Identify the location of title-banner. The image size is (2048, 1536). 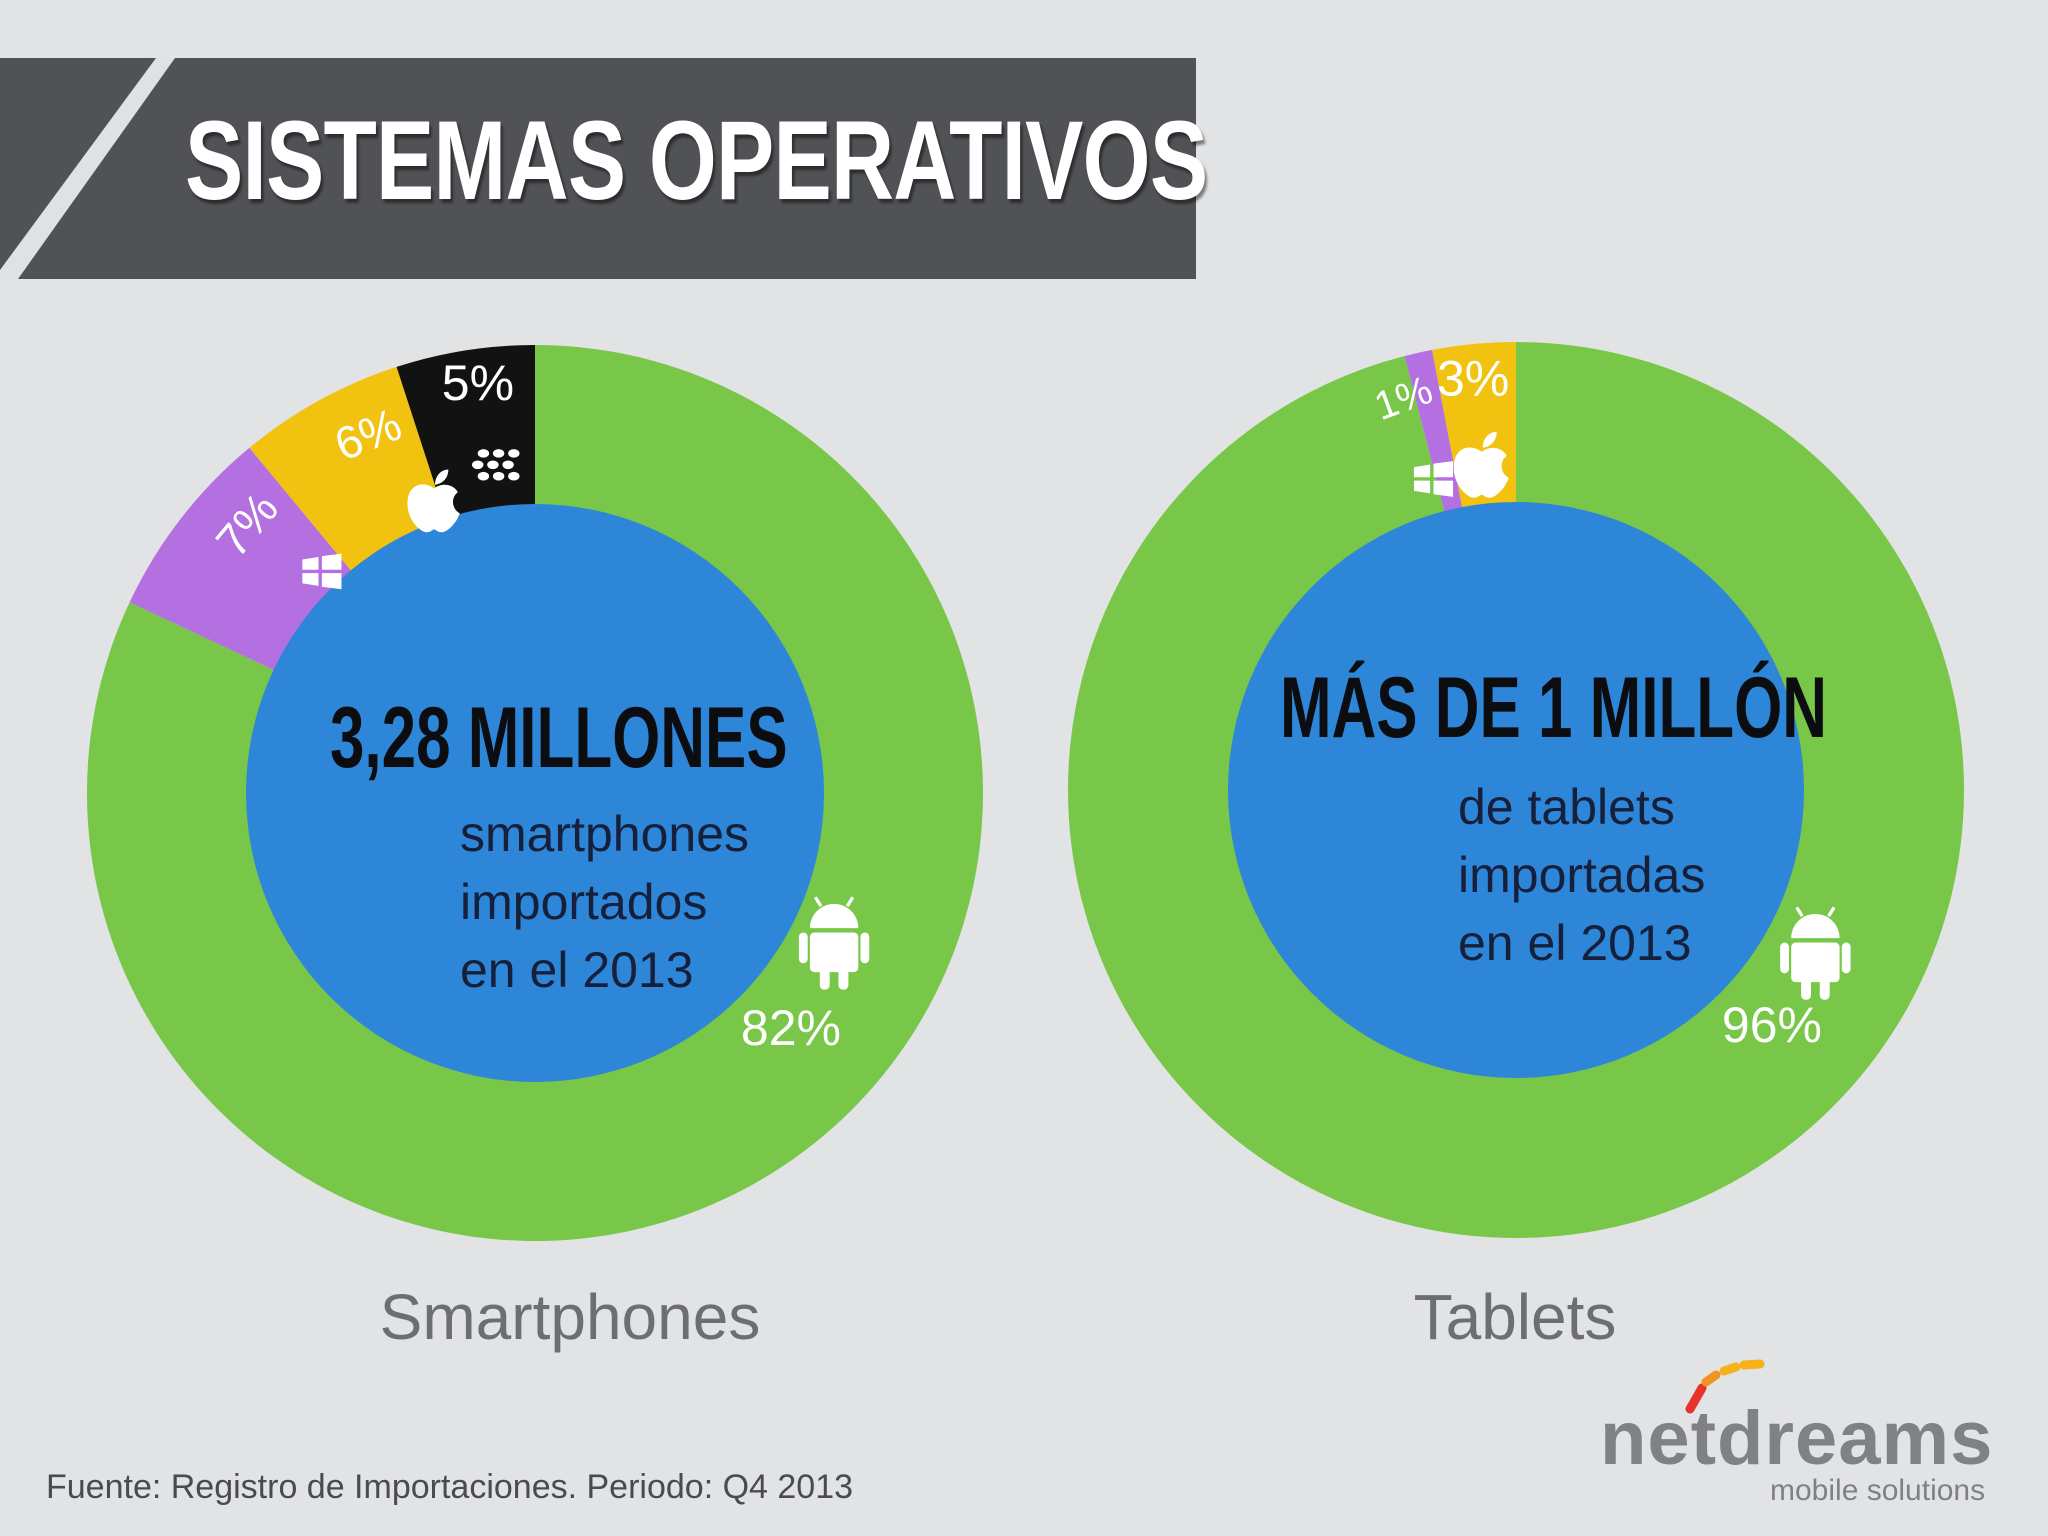
(598, 168).